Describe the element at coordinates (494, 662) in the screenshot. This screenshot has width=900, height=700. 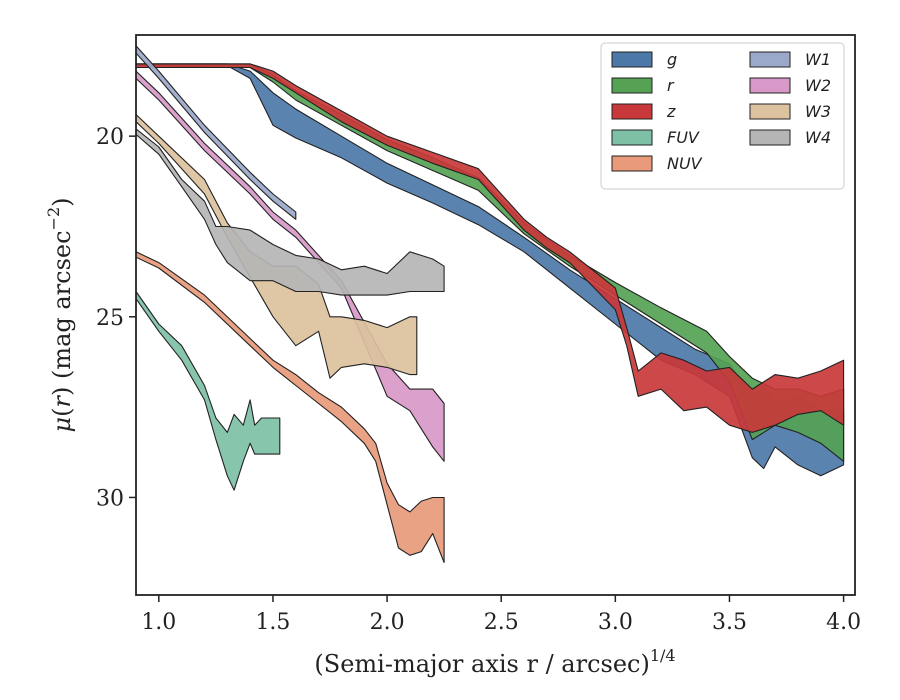
I see `x-axis-label: (Semi-major axis r / arcsec)1/4` at that location.